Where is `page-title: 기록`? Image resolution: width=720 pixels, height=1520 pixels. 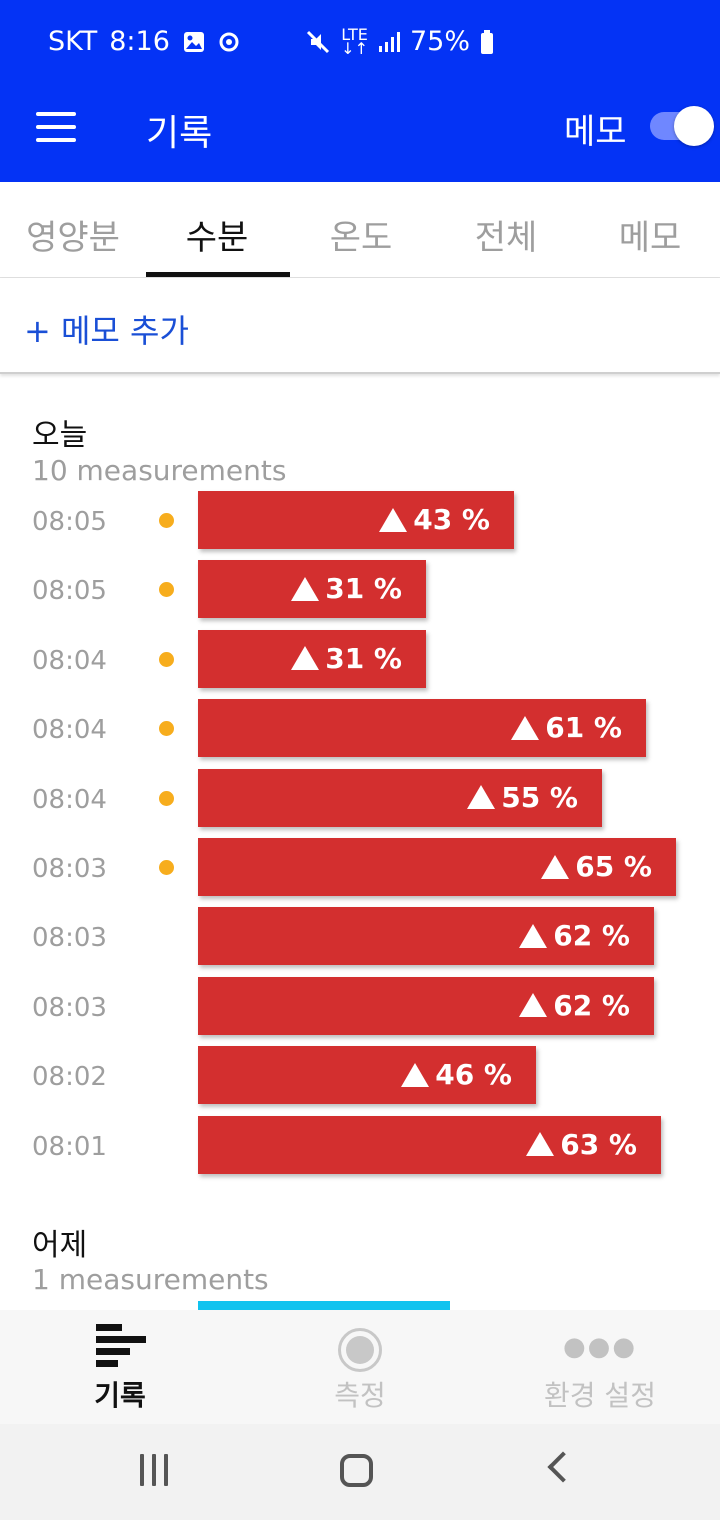
page-title: 기록 is located at coordinates (179, 133).